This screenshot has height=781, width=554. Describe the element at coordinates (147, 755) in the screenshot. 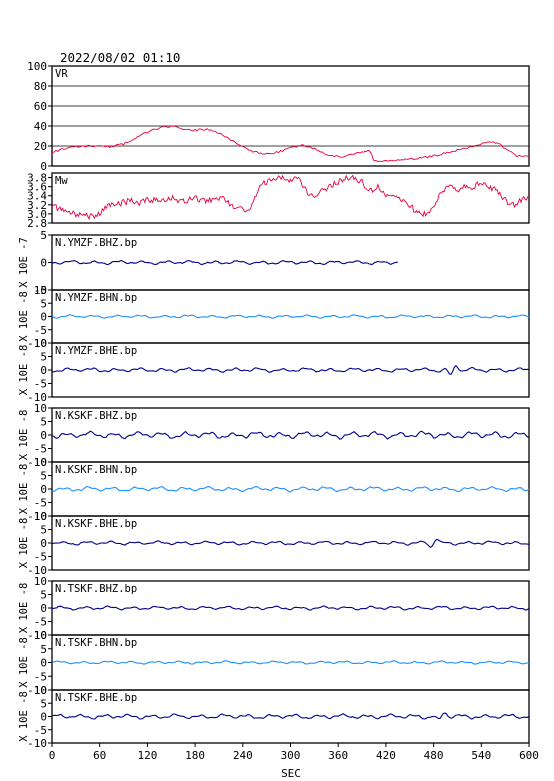

I see `x-tick-label: 120` at that location.